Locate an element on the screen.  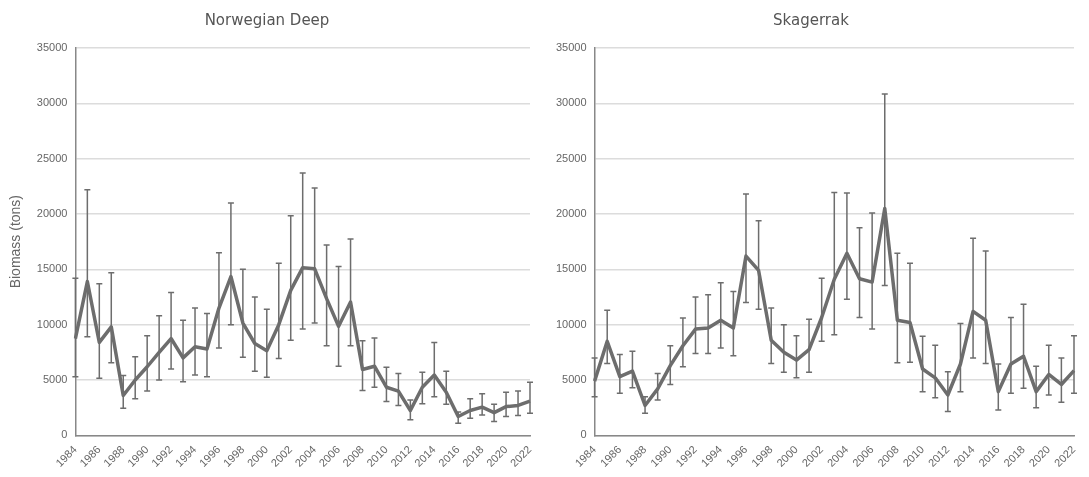
chart-title: Skagerrak is located at coordinates (811, 19).